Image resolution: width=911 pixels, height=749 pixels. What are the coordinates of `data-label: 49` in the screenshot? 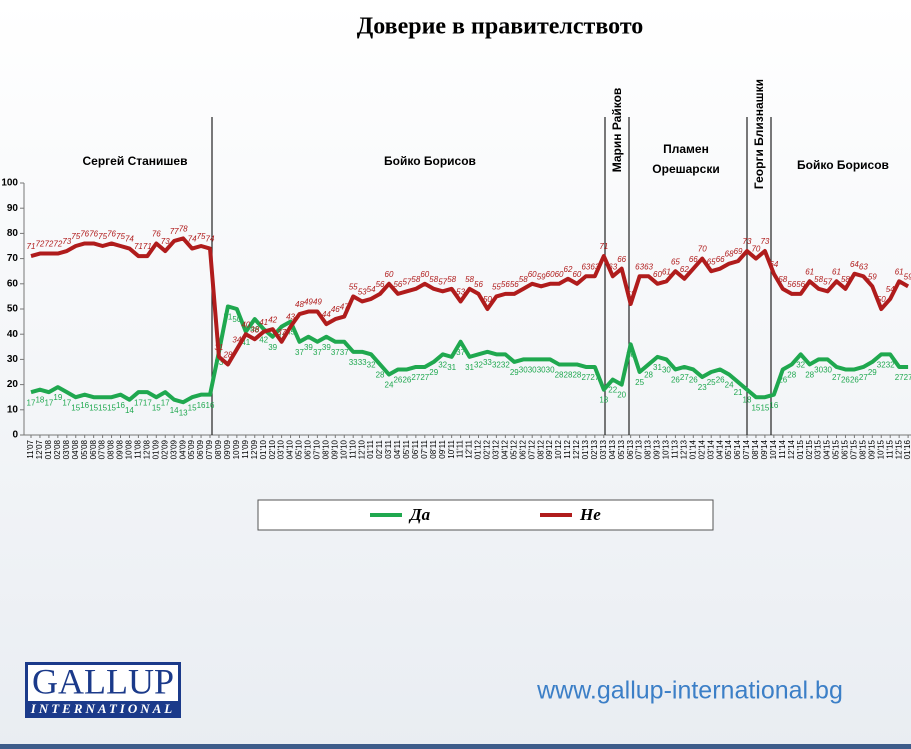 It's located at (317, 302).